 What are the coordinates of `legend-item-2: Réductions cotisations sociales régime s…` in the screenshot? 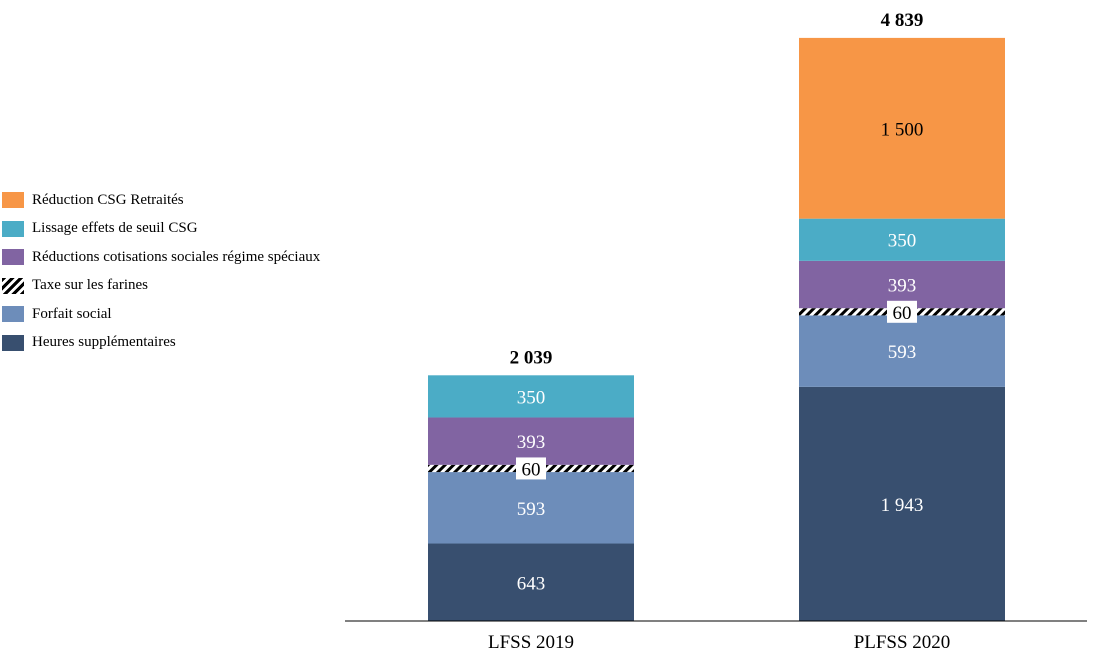 It's located at (202, 257).